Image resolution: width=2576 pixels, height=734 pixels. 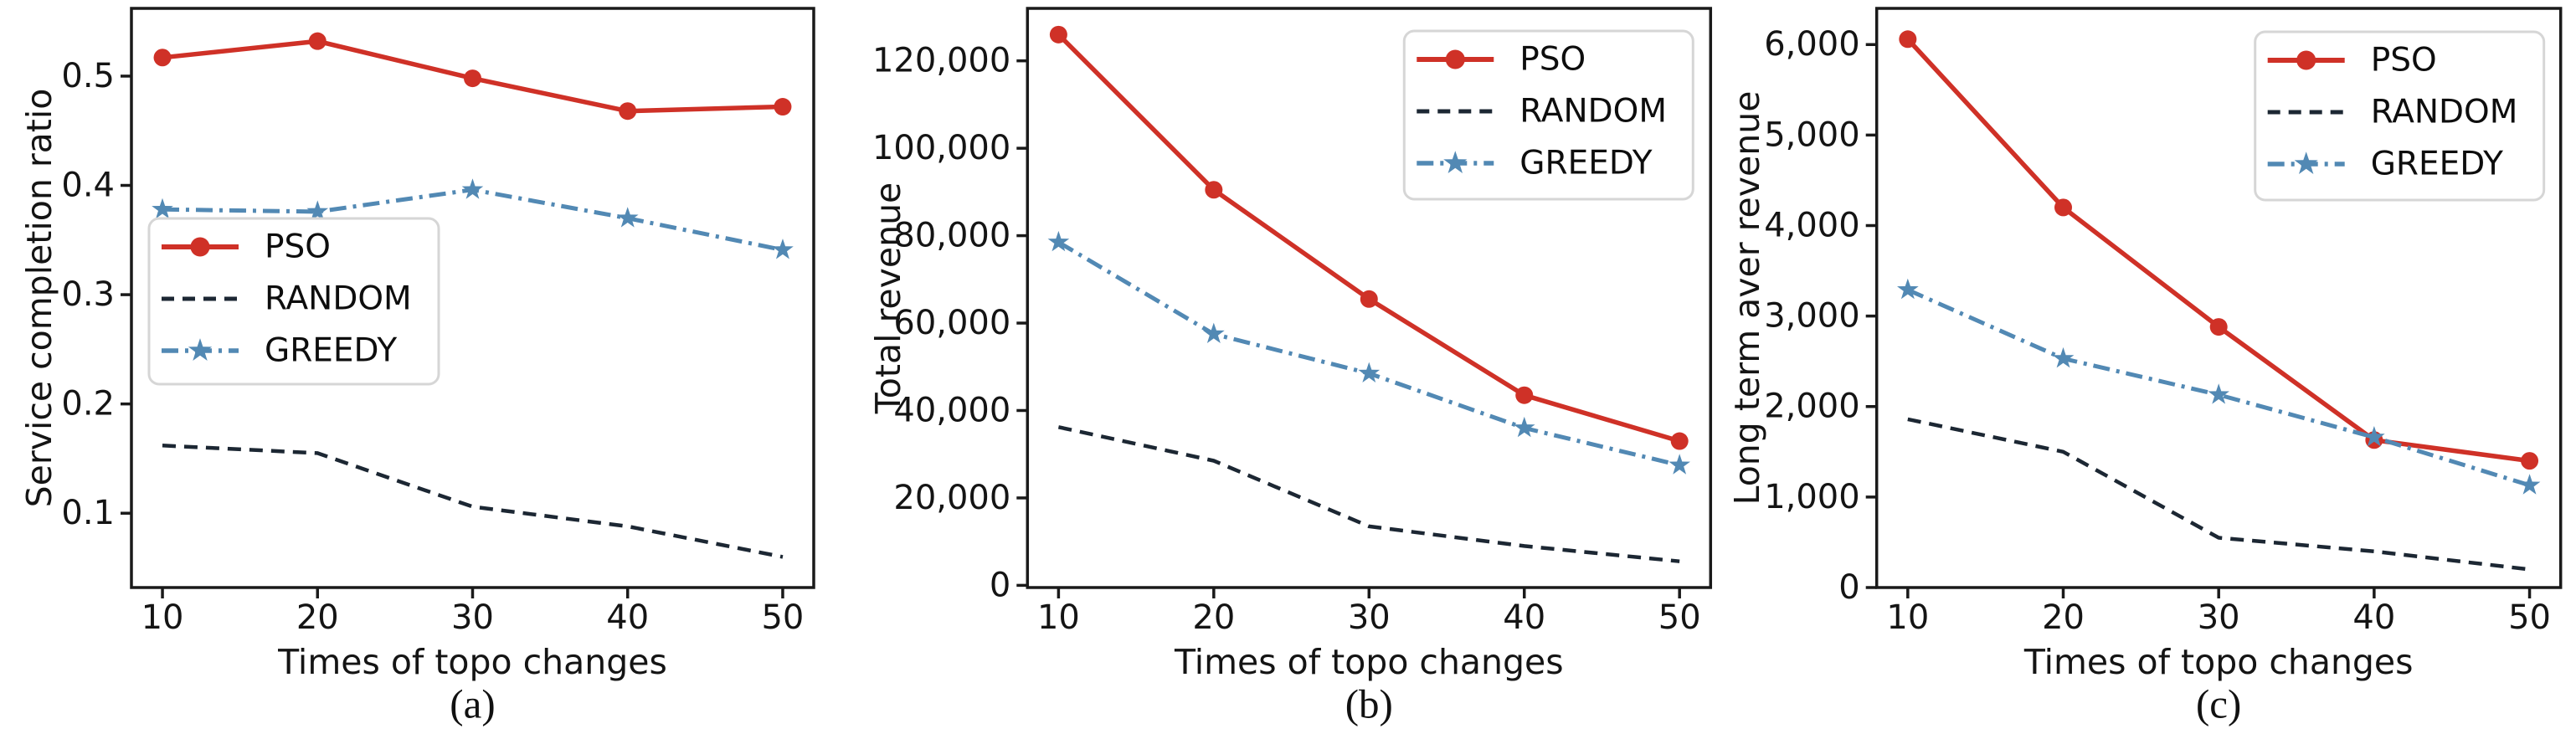 What do you see at coordinates (1813, 407) in the screenshot?
I see `y-tick-label: 2,000` at bounding box center [1813, 407].